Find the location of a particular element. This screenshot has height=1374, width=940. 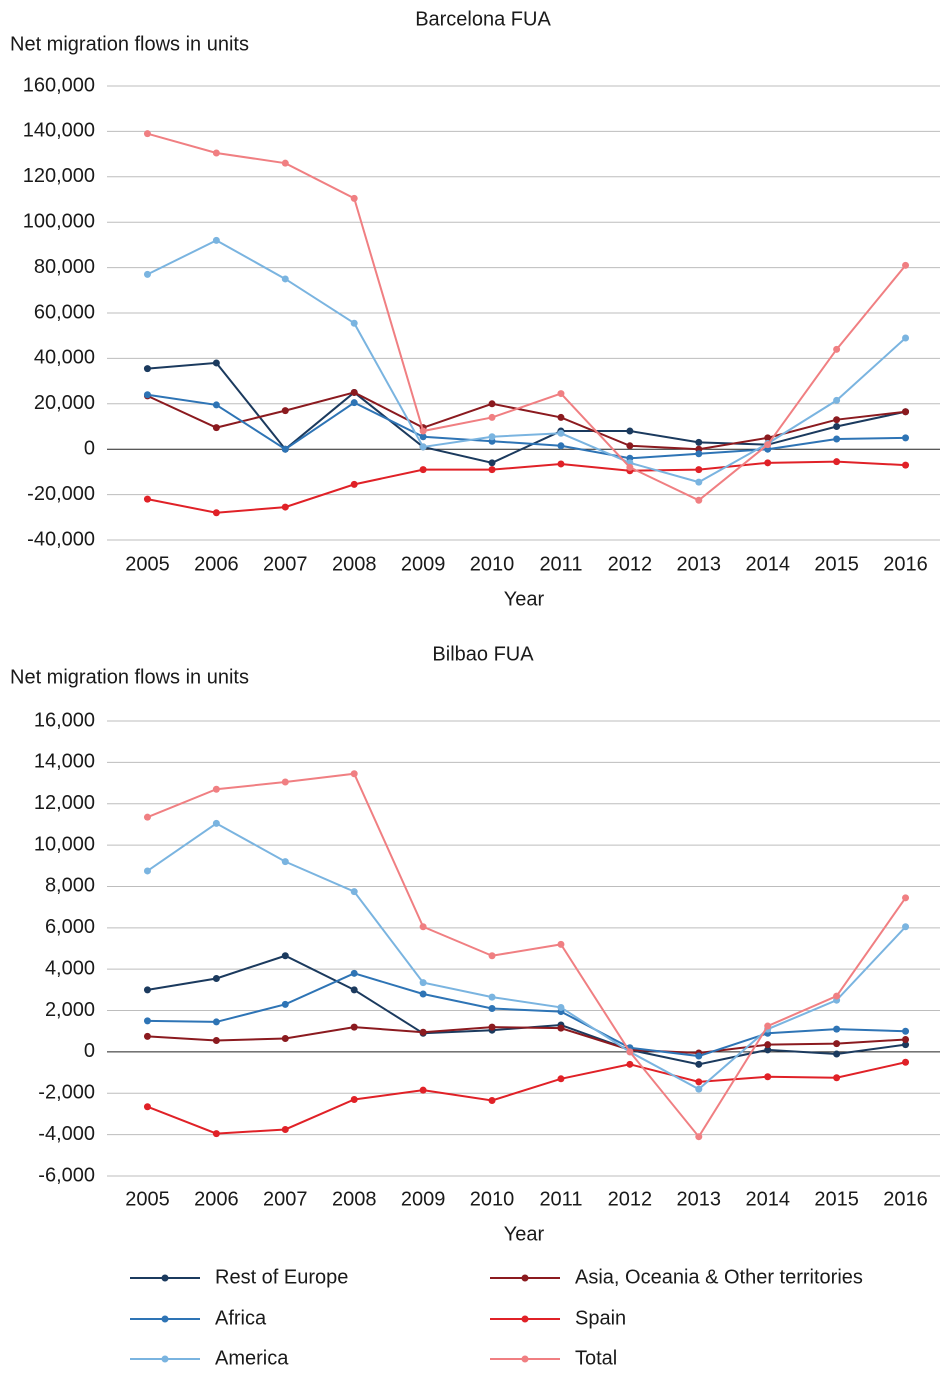

x-tick-label: 2005 is located at coordinates (147, 1199).